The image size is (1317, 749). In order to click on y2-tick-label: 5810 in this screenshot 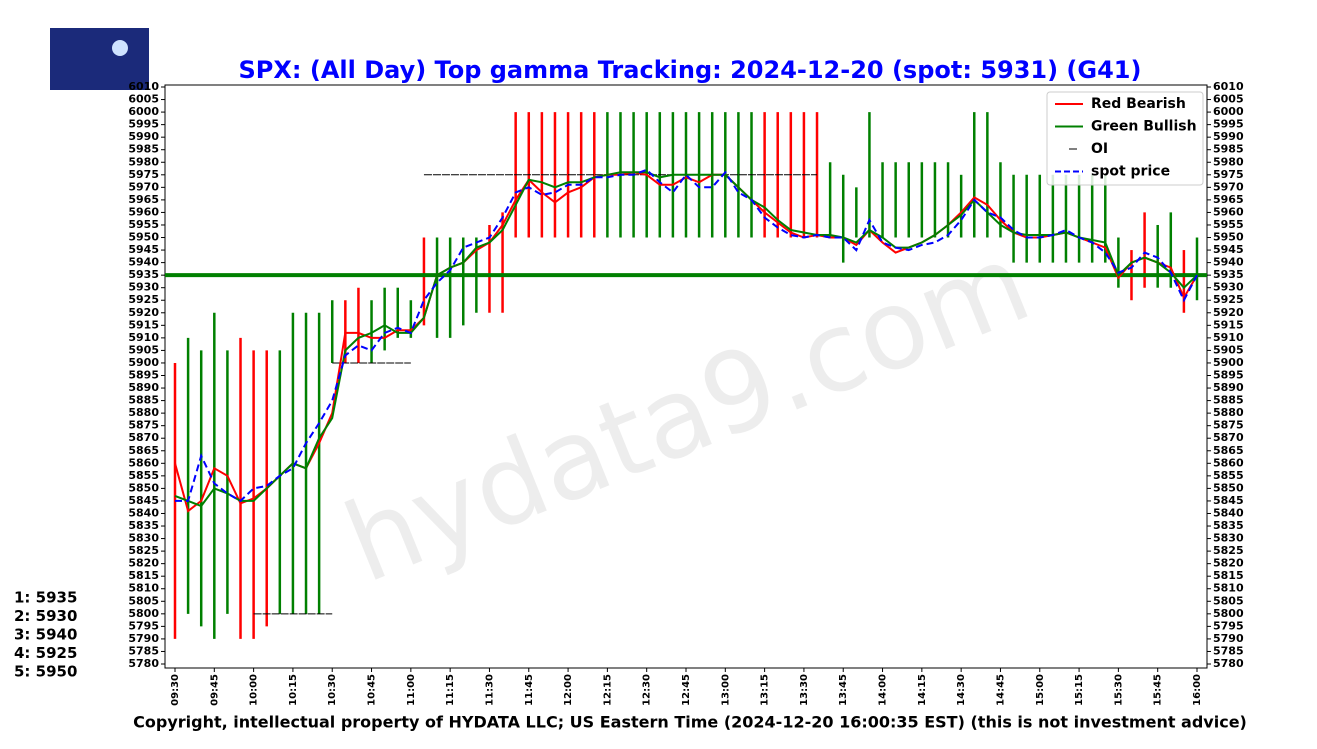, I will do `click(1228, 588)`.